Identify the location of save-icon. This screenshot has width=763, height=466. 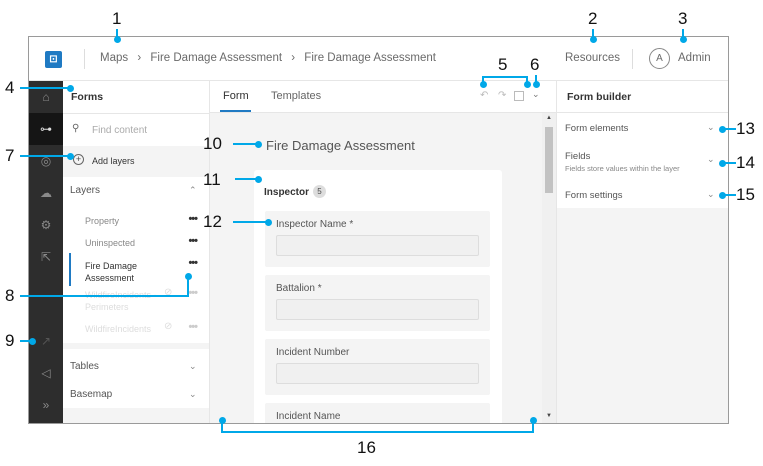
(519, 96).